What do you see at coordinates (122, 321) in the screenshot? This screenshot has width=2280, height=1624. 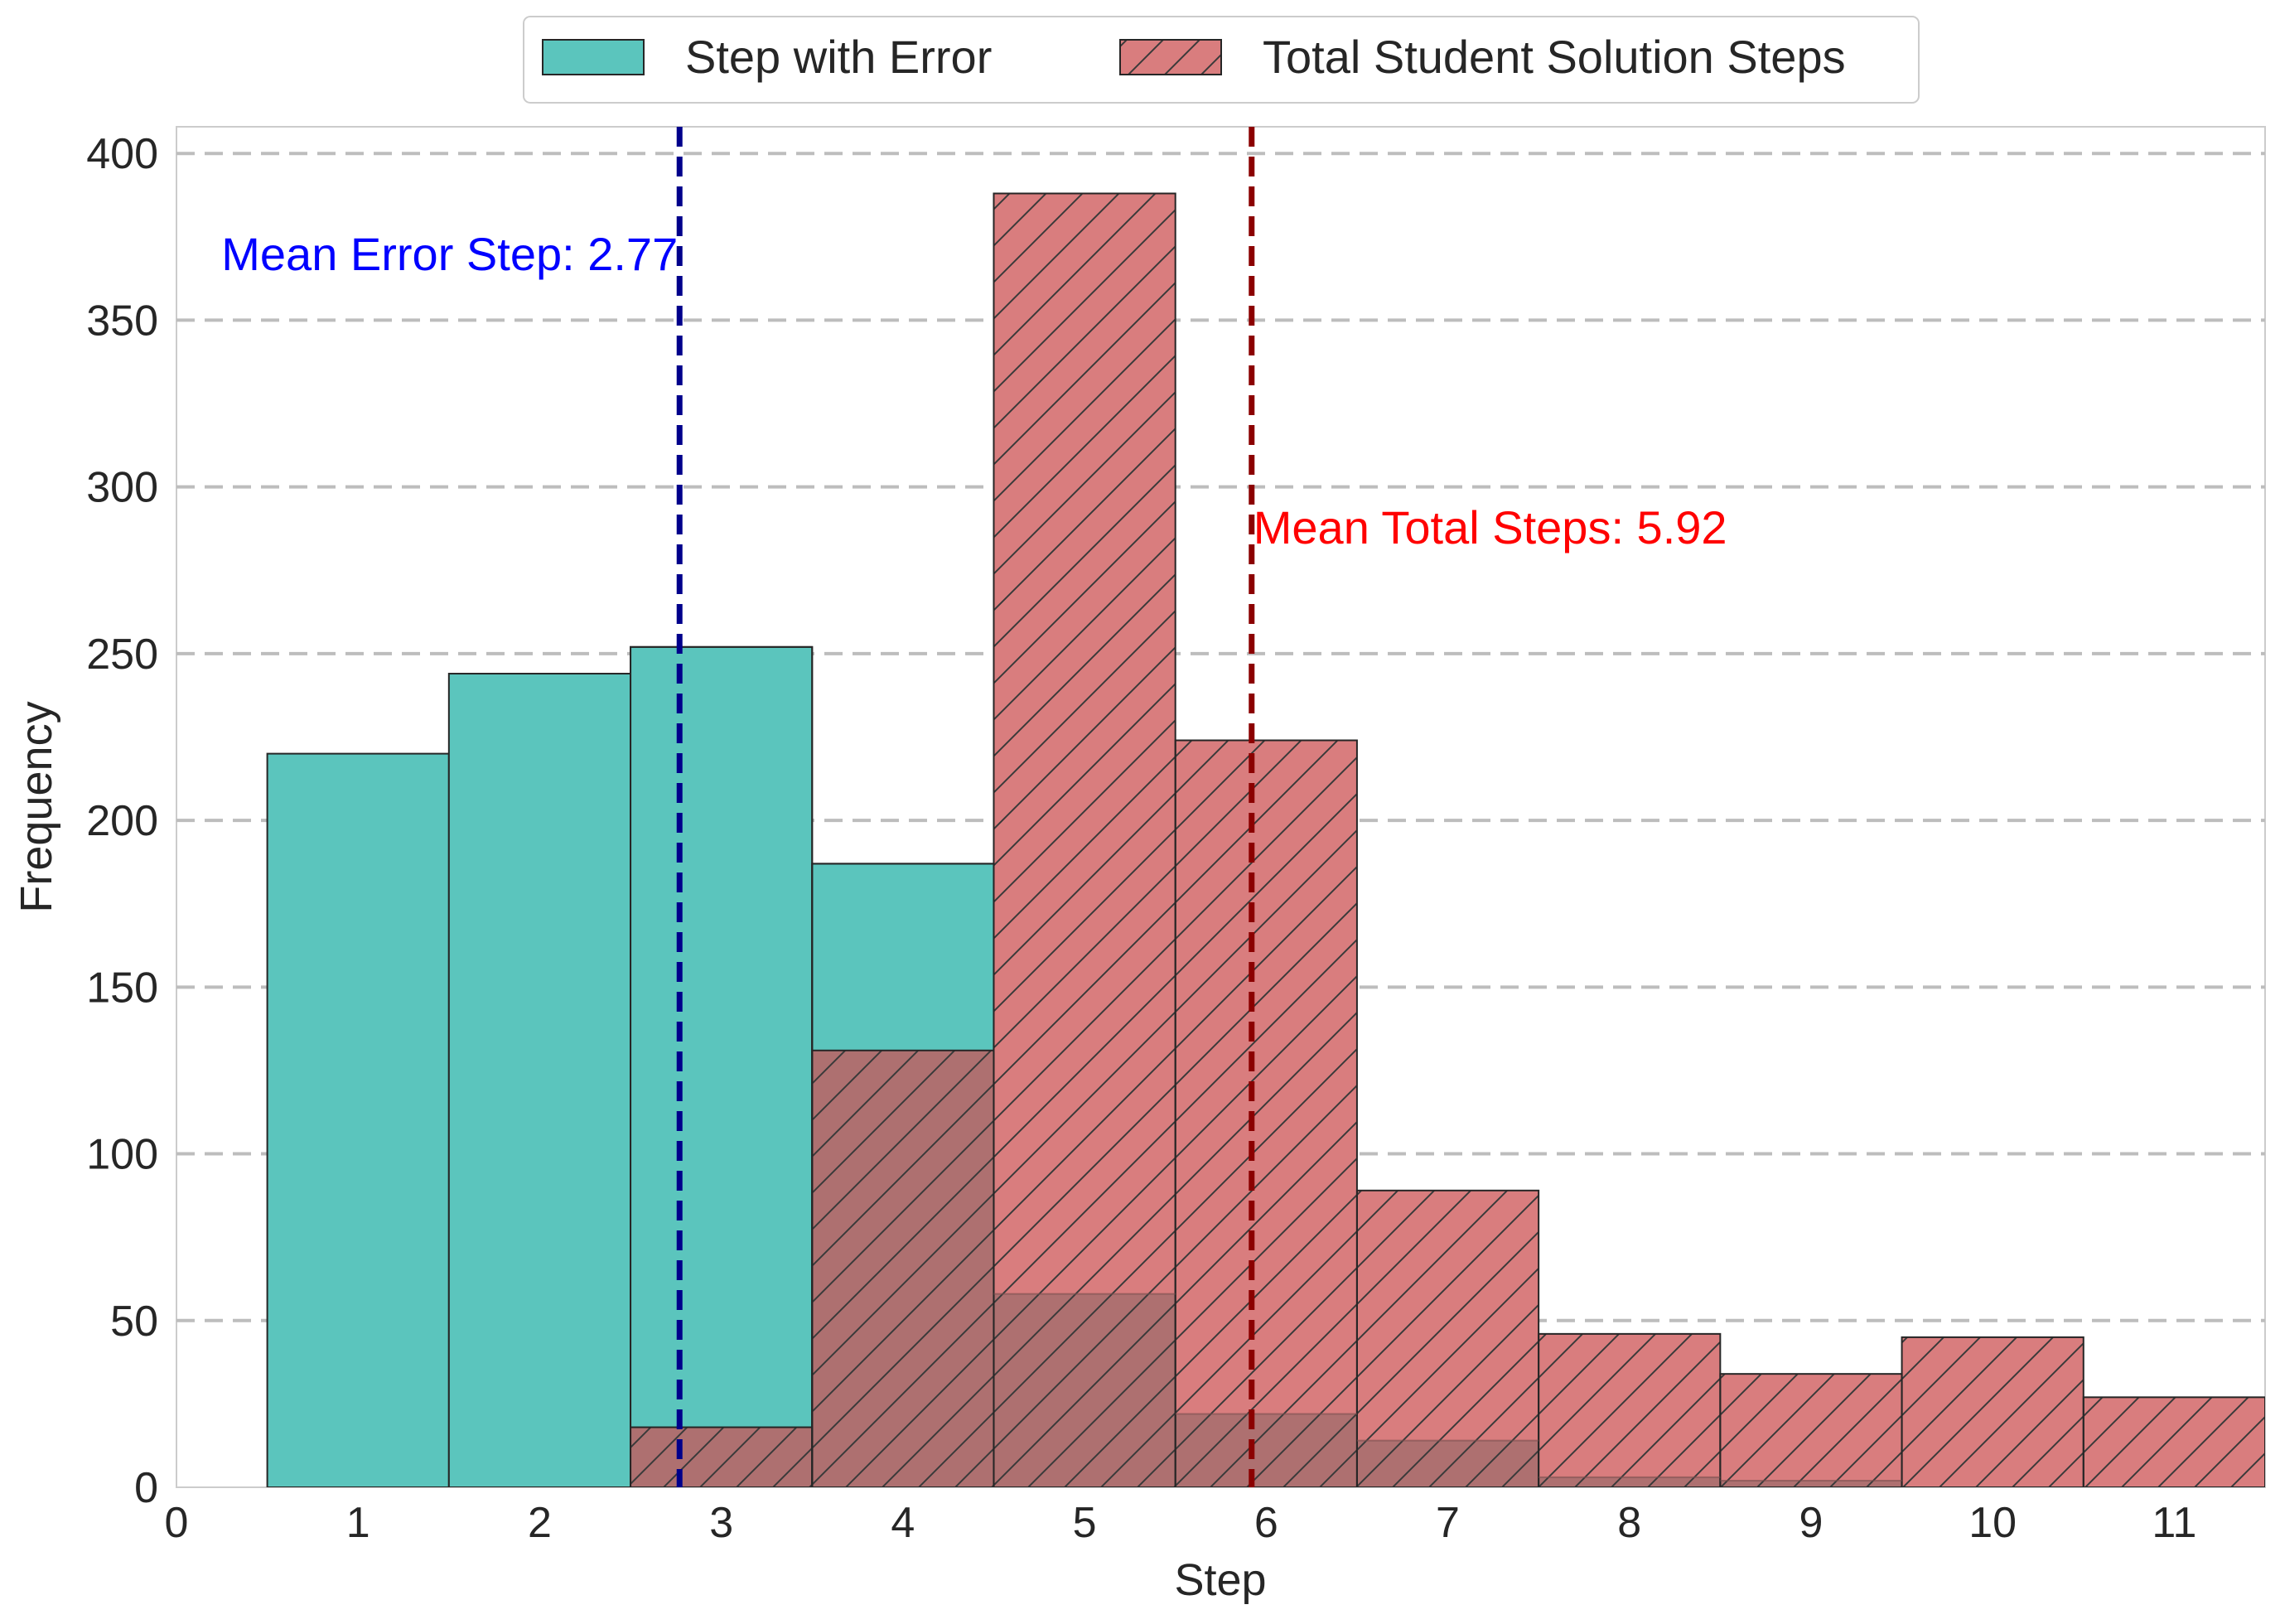 I see `y-tick-label: 350` at bounding box center [122, 321].